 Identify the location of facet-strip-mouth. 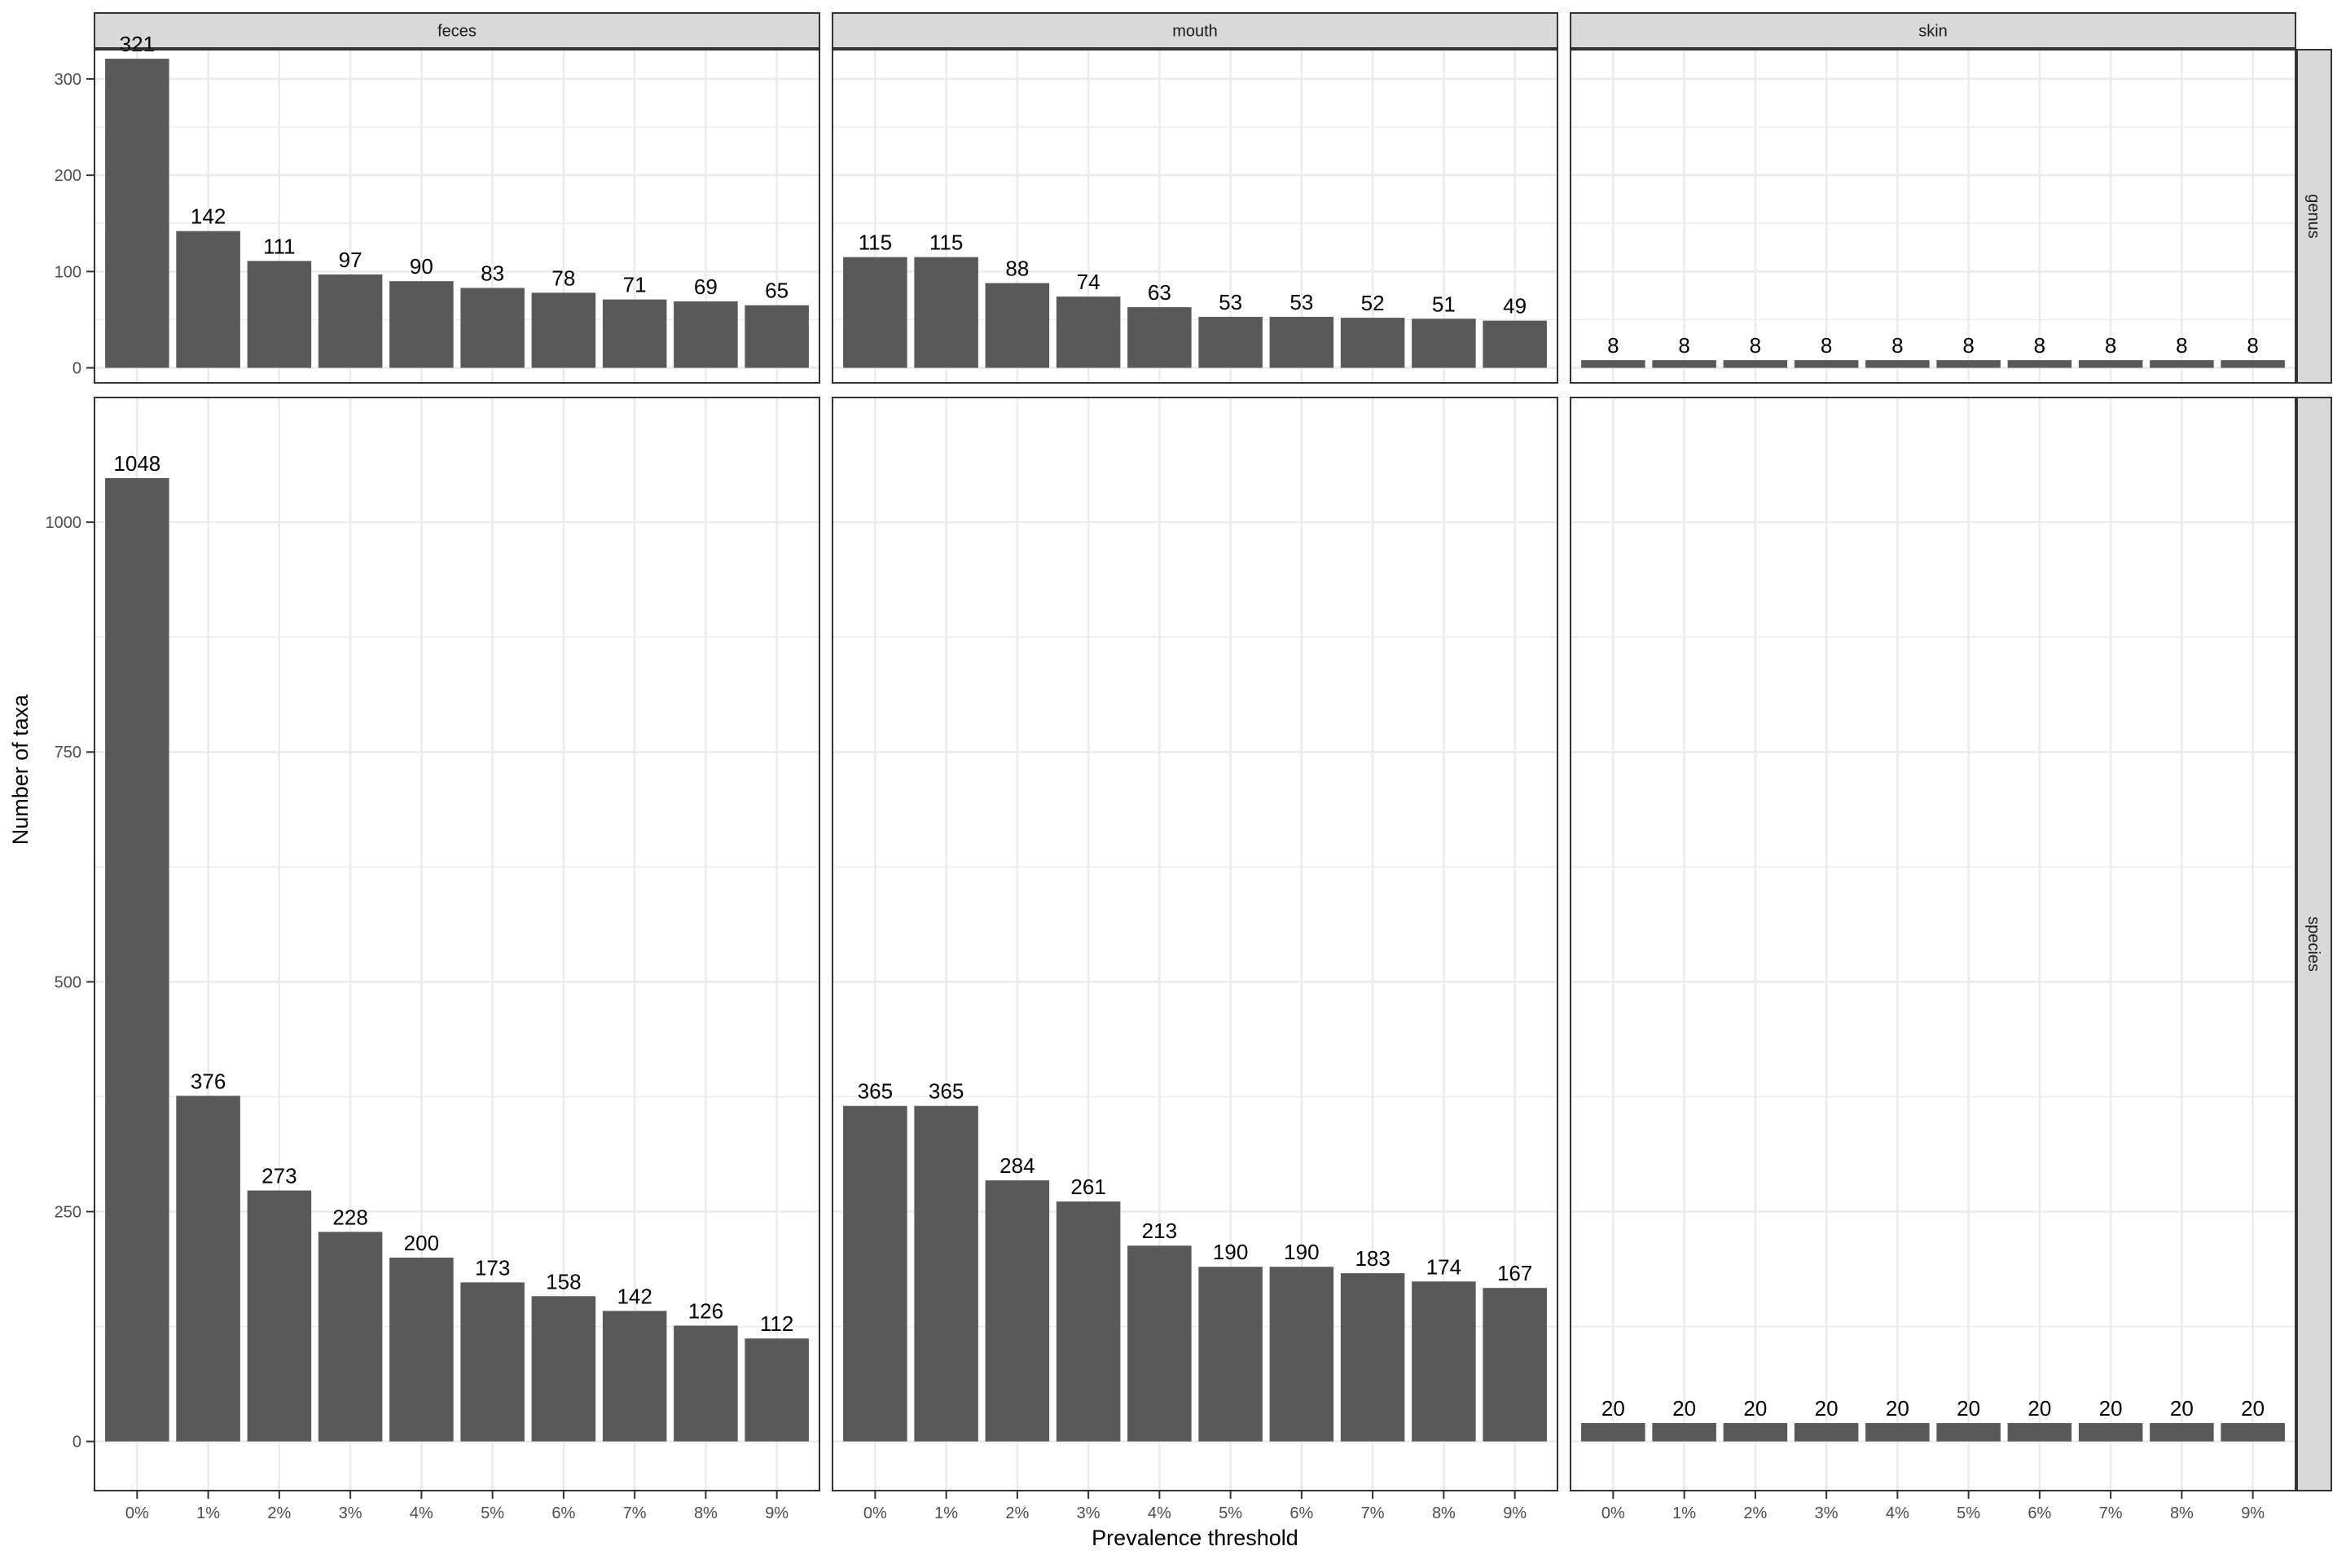
(1195, 31).